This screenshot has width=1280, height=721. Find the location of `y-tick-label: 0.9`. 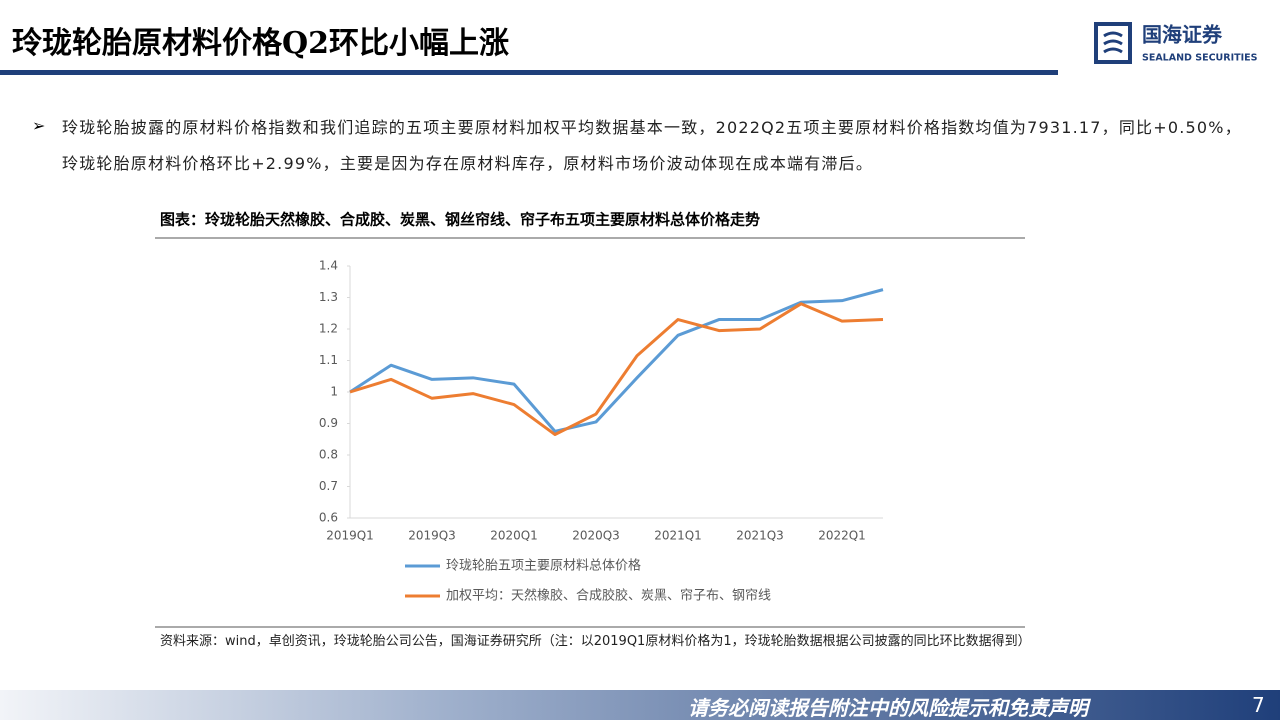

y-tick-label: 0.9 is located at coordinates (328, 423).